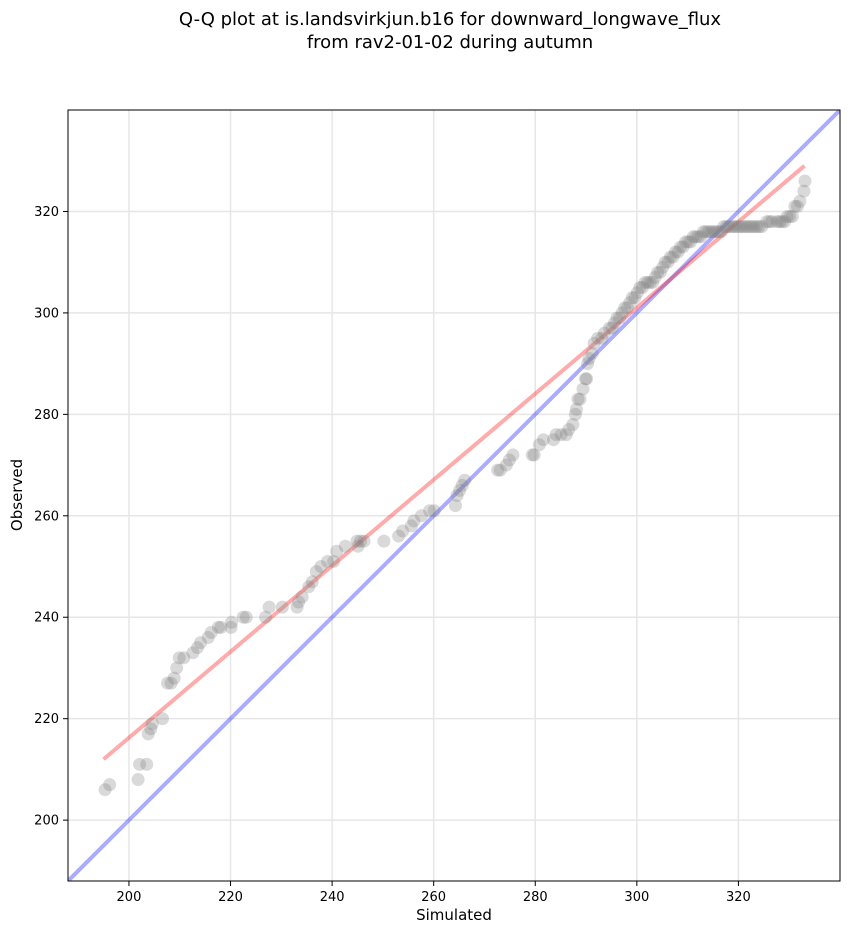  I want to click on x-axis-label: Simulated, so click(454, 915).